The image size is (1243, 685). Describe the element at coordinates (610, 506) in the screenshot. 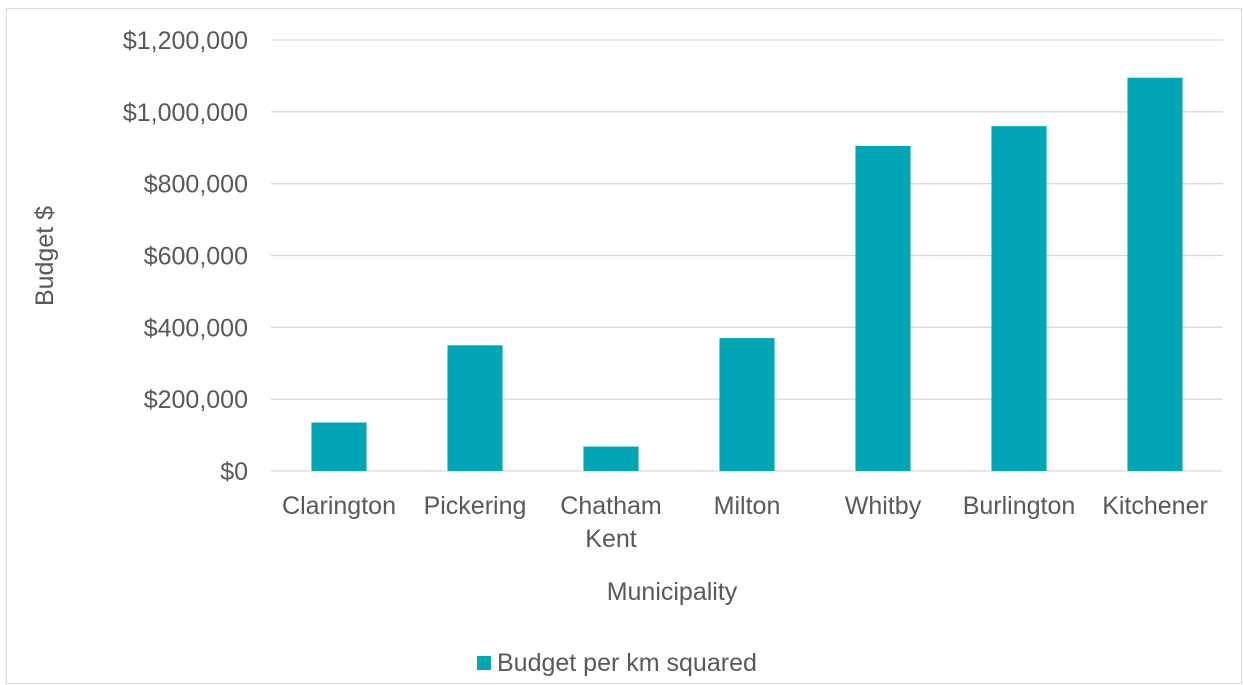

I see `x-tick-label: Chatham` at that location.